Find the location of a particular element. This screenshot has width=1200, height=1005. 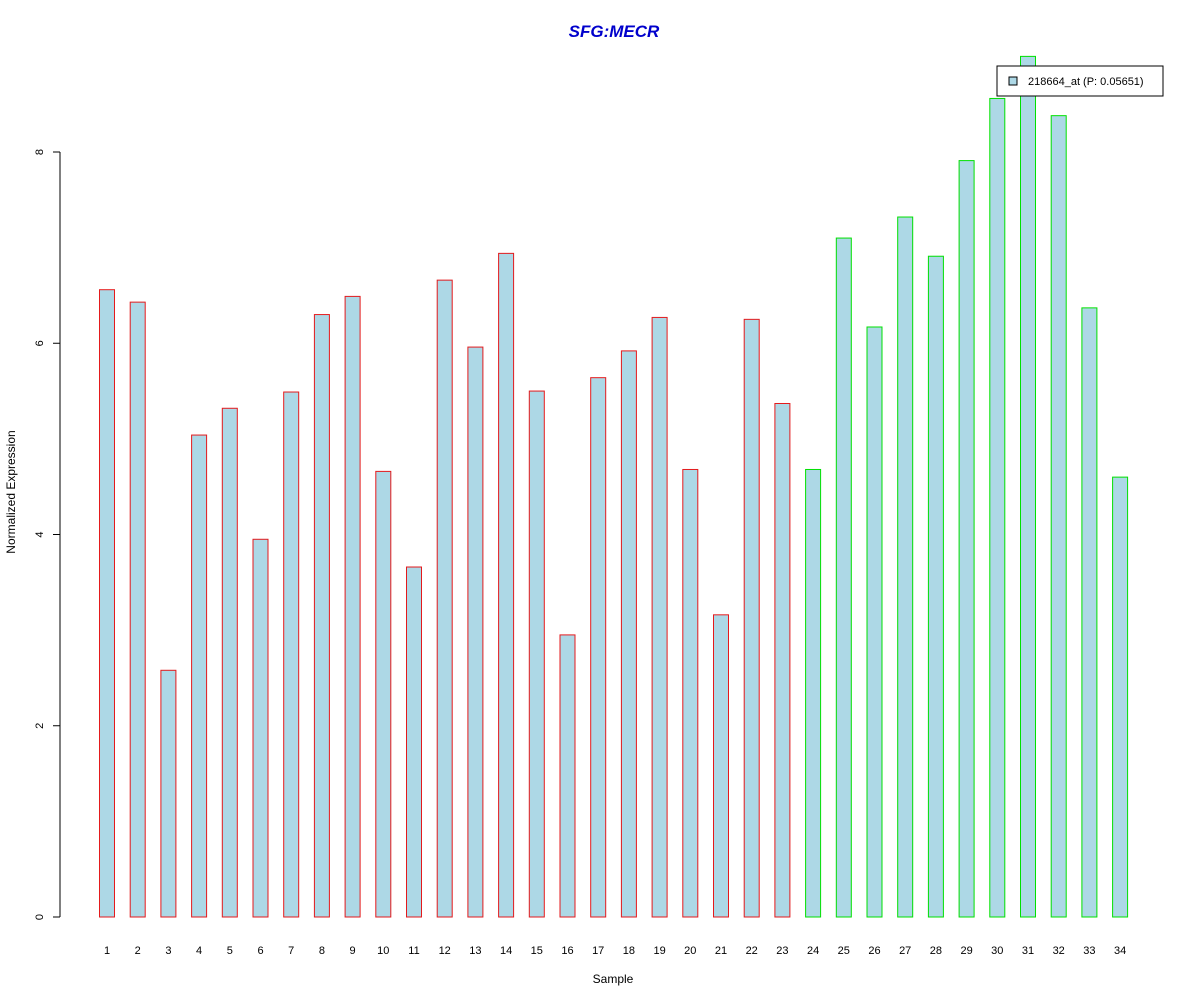

x-tick-label: 10 is located at coordinates (383, 951).